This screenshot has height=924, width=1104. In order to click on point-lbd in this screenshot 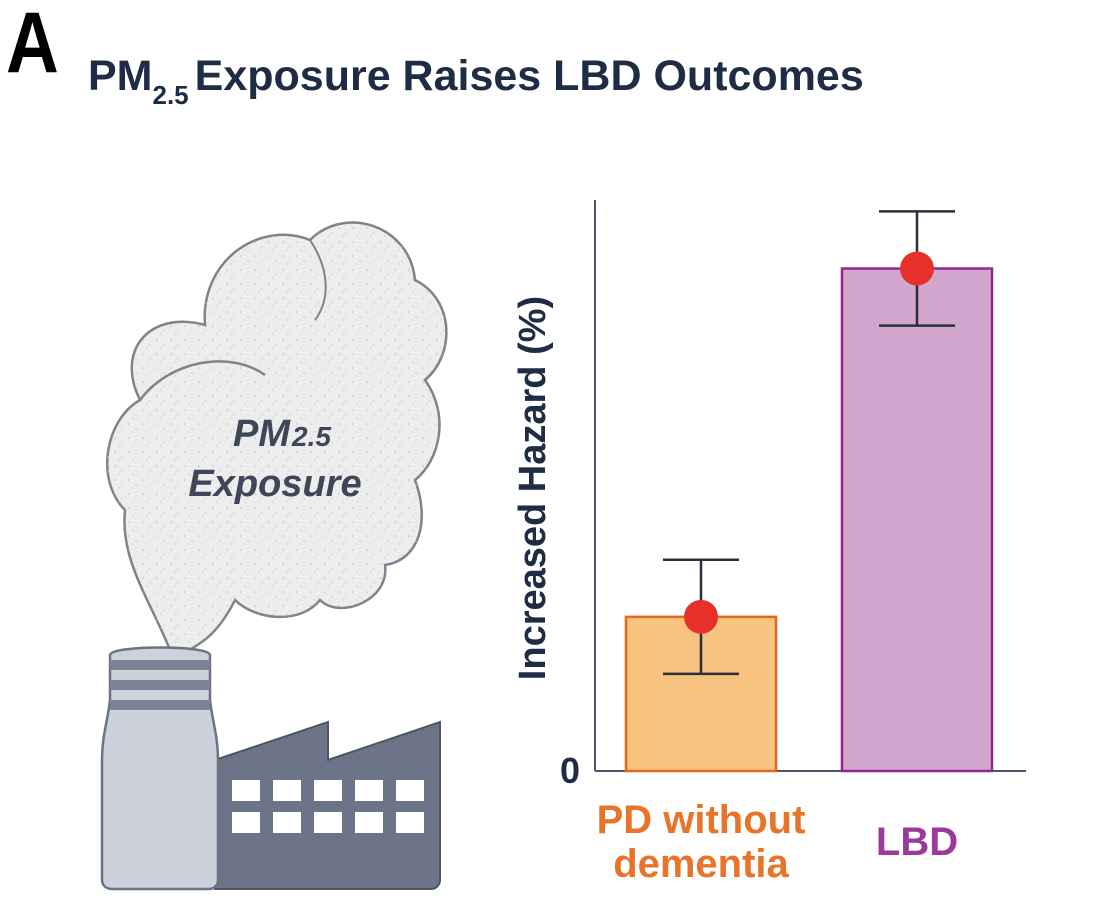, I will do `click(917, 268)`.